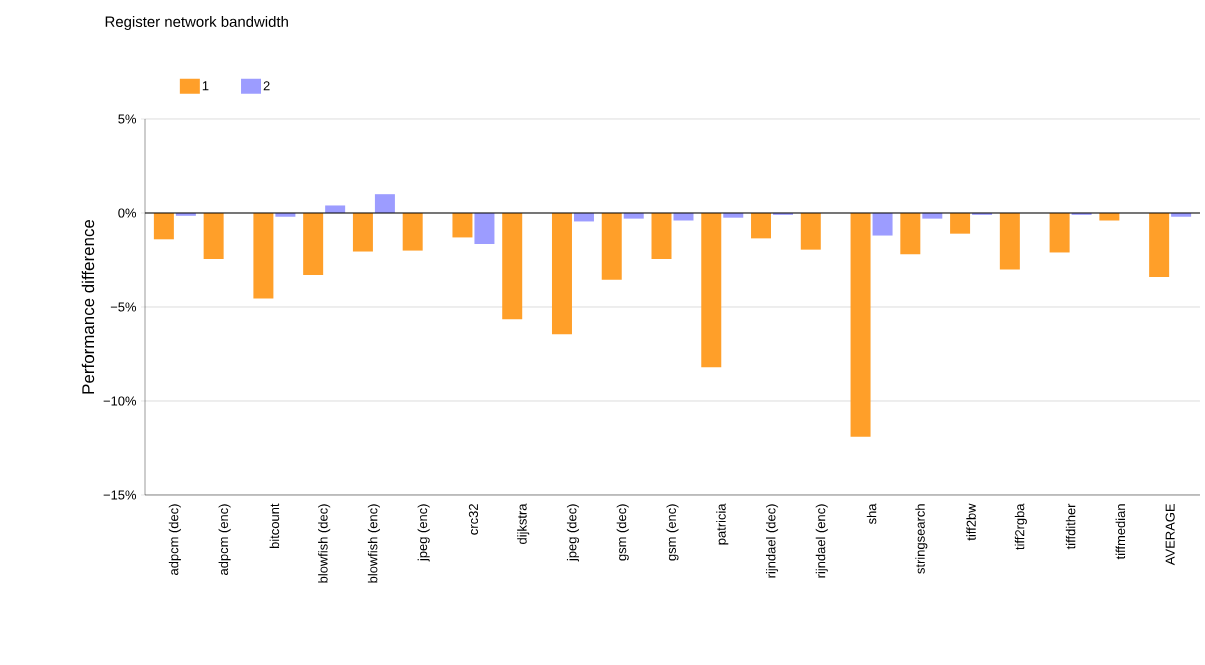 The height and width of the screenshot is (665, 1205). Describe the element at coordinates (174, 539) in the screenshot. I see `x-tick-label: adpcm (dec)` at that location.